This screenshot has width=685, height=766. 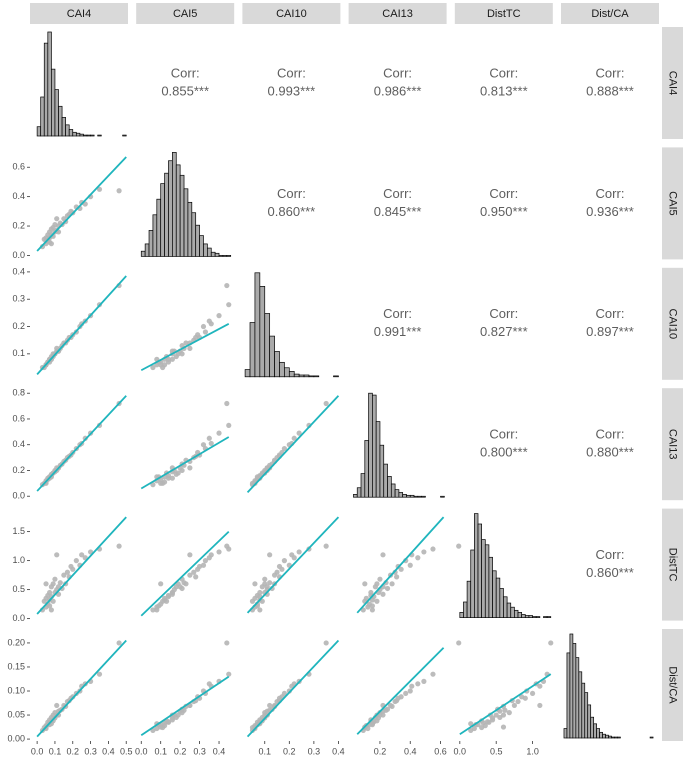 What do you see at coordinates (398, 90) in the screenshot?
I see `corr-value: 0.986***` at bounding box center [398, 90].